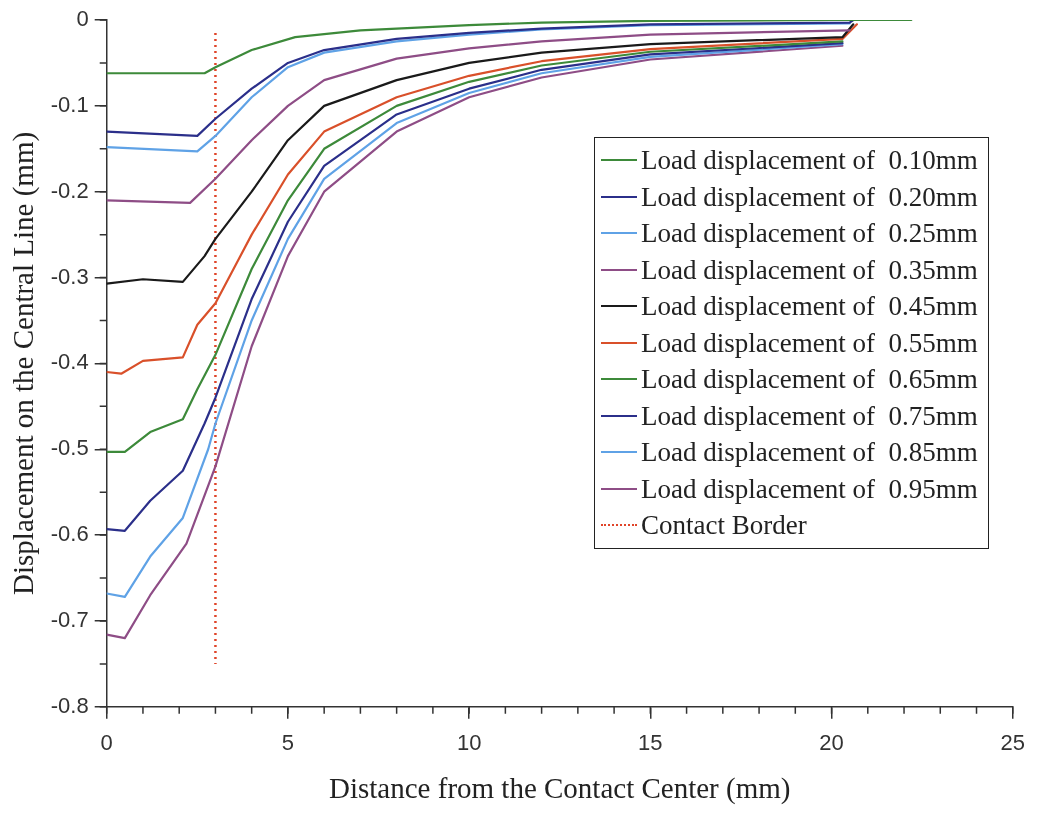  What do you see at coordinates (650, 743) in the screenshot?
I see `x-tick-label: 15` at bounding box center [650, 743].